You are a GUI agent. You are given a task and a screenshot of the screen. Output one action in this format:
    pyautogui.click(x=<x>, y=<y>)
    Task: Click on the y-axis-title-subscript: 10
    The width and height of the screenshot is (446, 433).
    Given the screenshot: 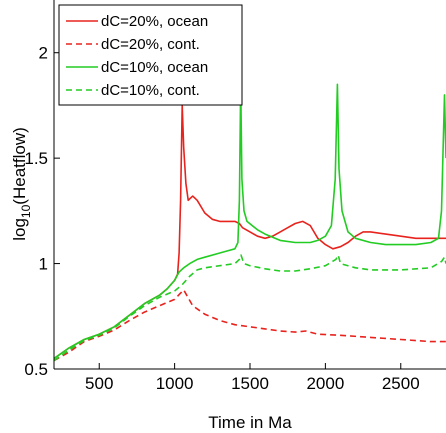 What is the action you would take?
    pyautogui.click(x=26, y=211)
    